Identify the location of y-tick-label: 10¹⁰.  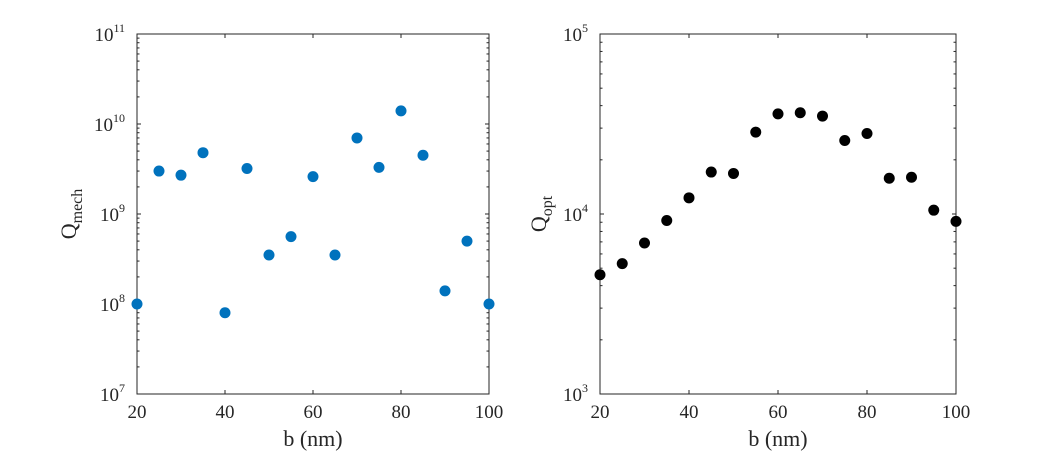
(109, 123).